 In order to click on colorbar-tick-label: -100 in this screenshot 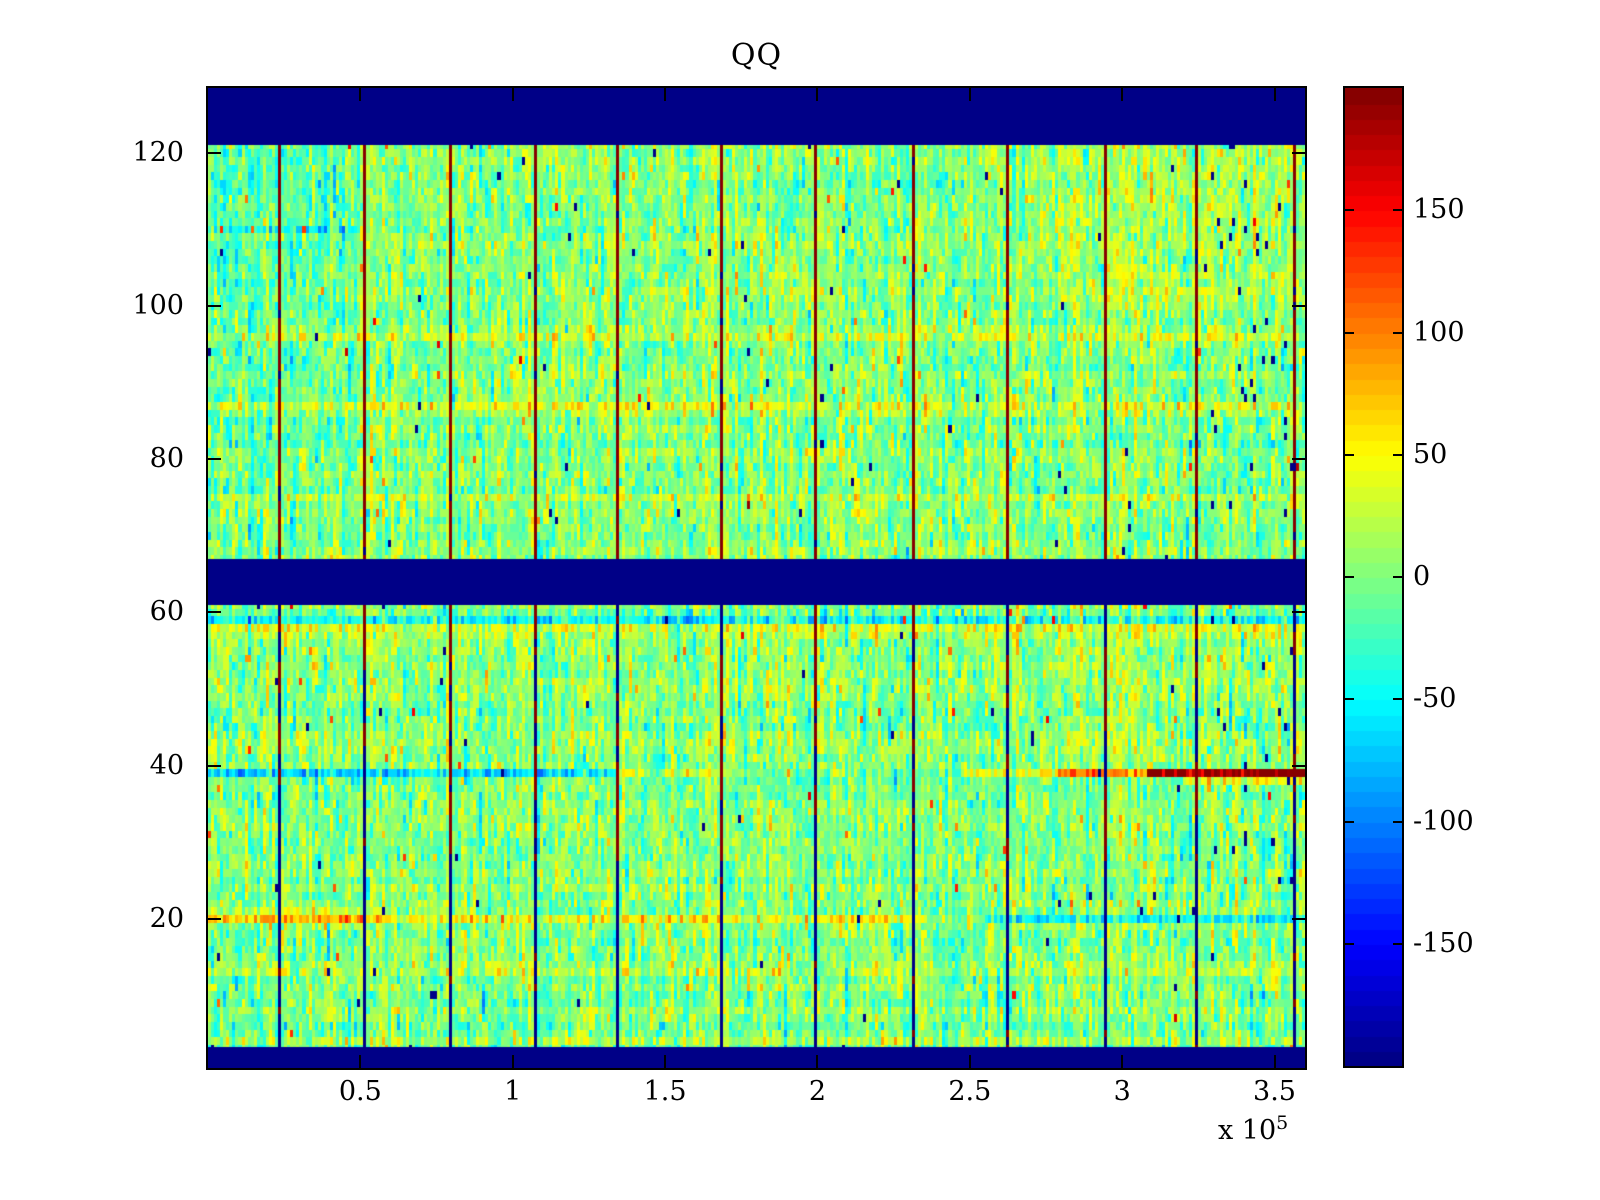, I will do `click(1443, 821)`.